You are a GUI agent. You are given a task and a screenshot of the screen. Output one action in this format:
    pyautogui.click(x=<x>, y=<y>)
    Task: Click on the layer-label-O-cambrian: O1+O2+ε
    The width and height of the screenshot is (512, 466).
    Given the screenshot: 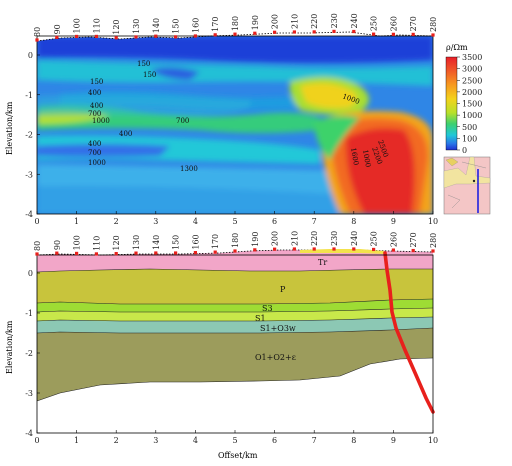 What is the action you would take?
    pyautogui.click(x=275, y=357)
    